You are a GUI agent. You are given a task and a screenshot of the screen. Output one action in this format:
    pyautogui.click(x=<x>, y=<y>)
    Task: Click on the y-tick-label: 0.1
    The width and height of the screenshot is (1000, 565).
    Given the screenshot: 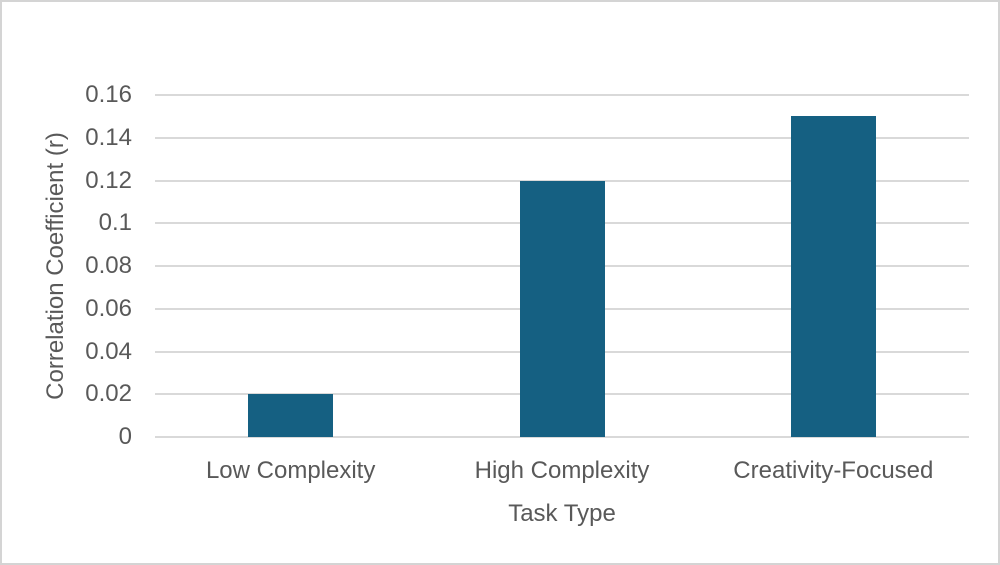 What is the action you would take?
    pyautogui.click(x=115, y=223)
    